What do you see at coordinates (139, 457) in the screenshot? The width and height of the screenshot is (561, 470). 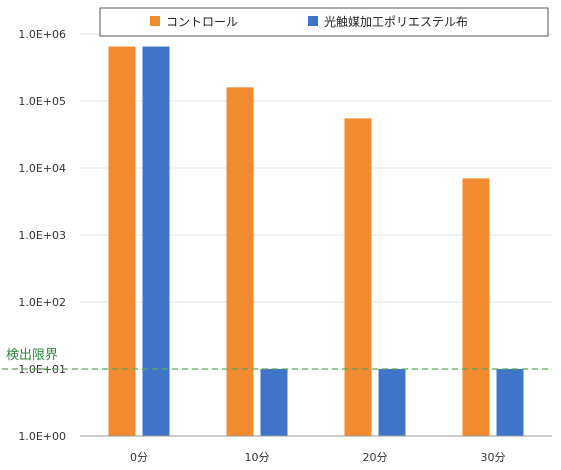 I see `x-tick-label: 0分` at bounding box center [139, 457].